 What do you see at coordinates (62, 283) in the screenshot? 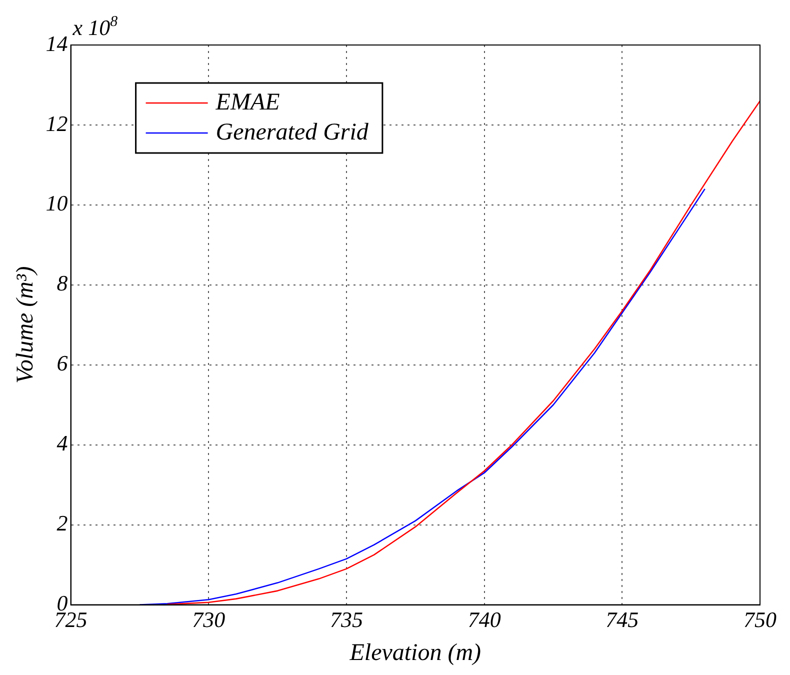
I see `y-tick-label: 8` at bounding box center [62, 283].